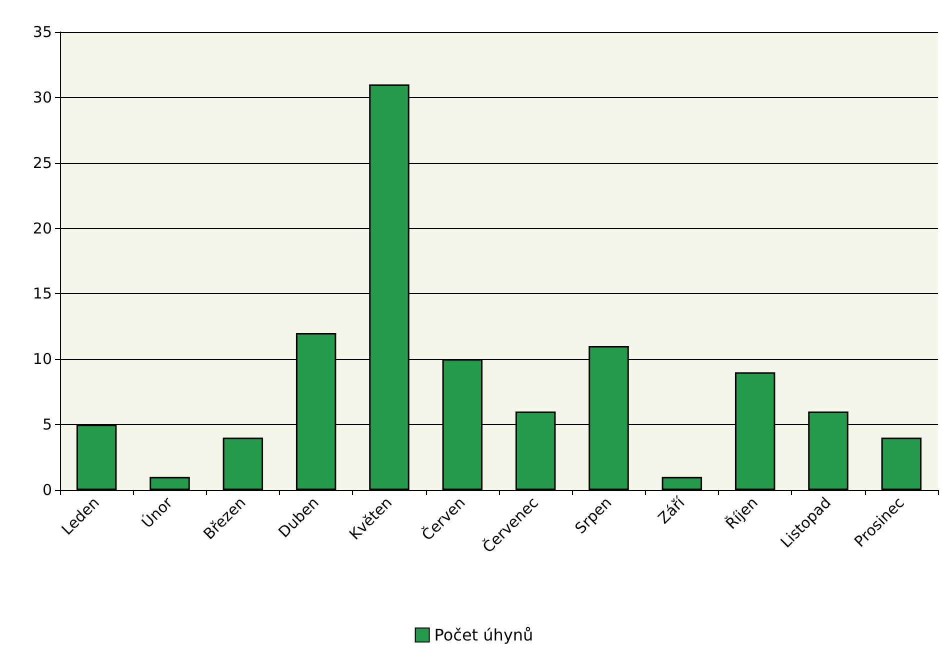  I want to click on y-tick-label: 10, so click(42, 359).